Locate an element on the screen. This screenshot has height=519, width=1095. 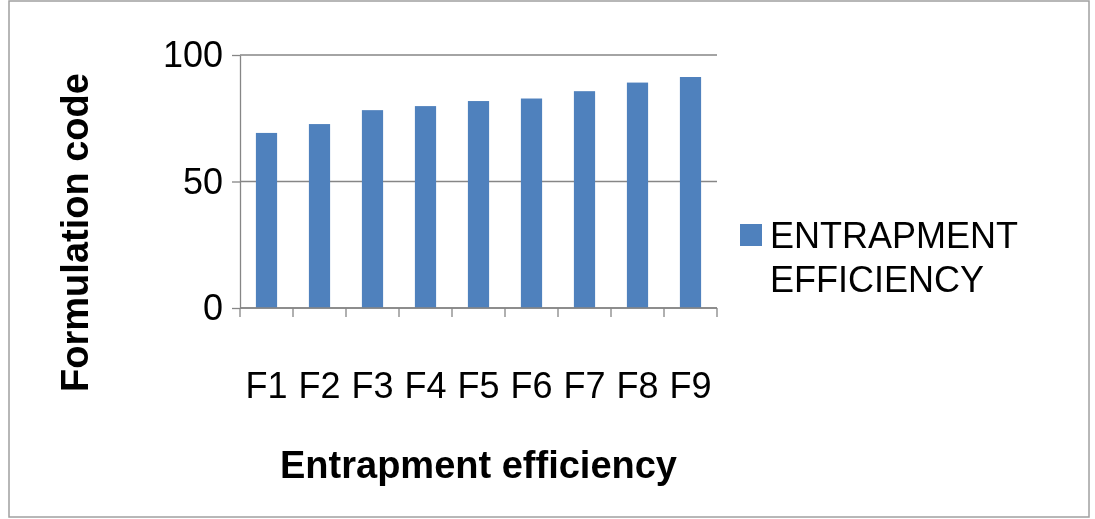
y-axis-title: Formulation code is located at coordinates (75, 232).